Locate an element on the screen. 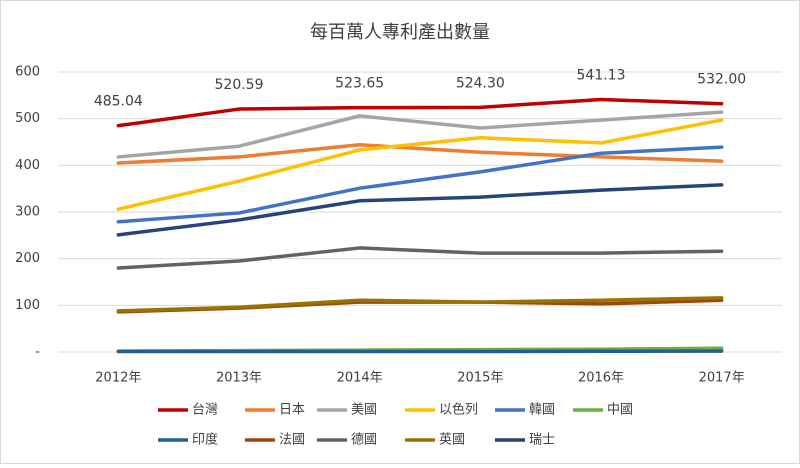 The image size is (800, 468). y-tick-label: 600 is located at coordinates (27, 72).